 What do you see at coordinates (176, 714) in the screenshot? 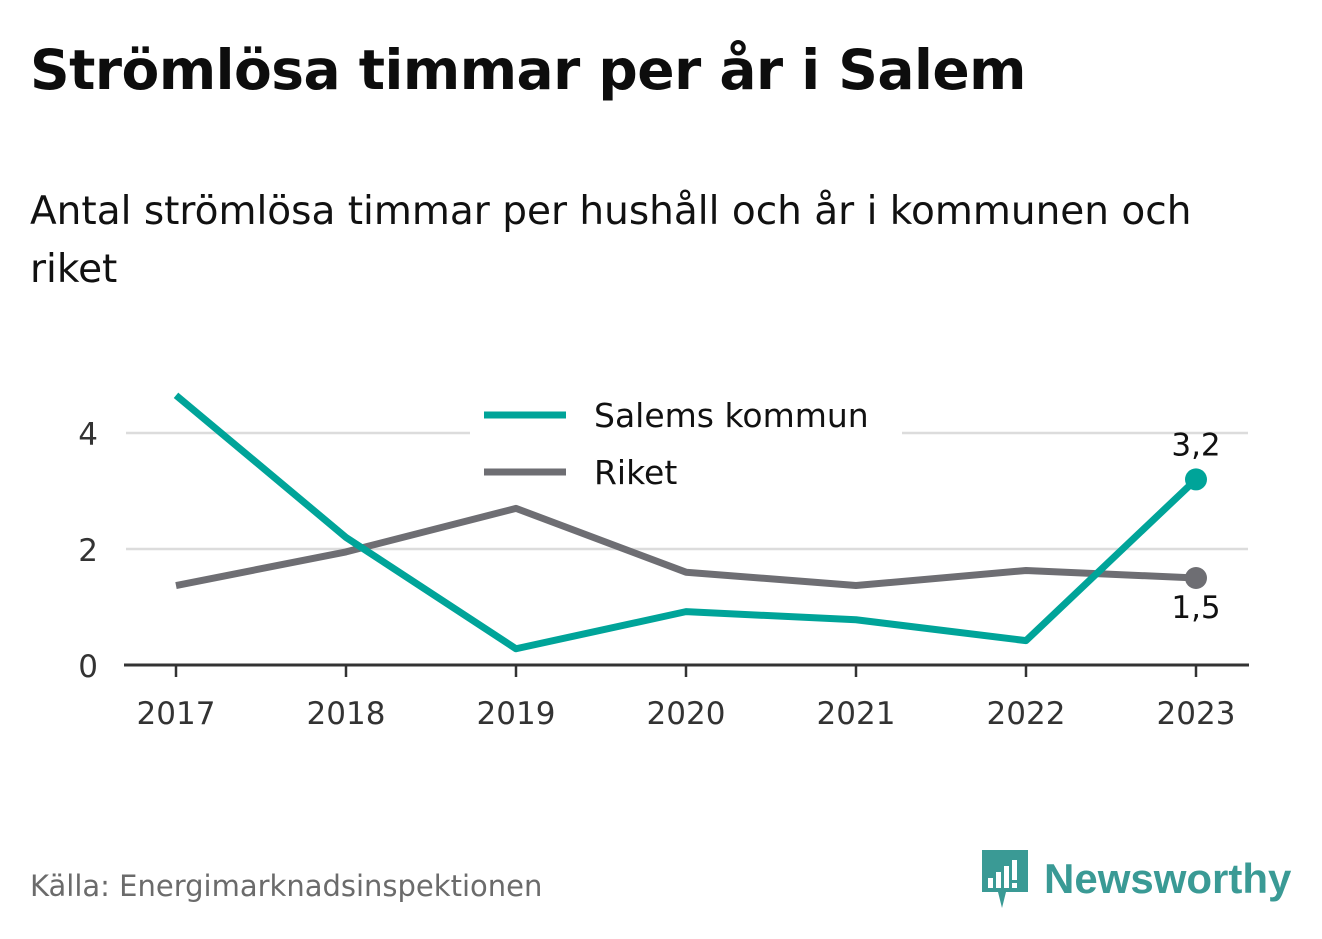
I see `x-tick-label: 2017` at bounding box center [176, 714].